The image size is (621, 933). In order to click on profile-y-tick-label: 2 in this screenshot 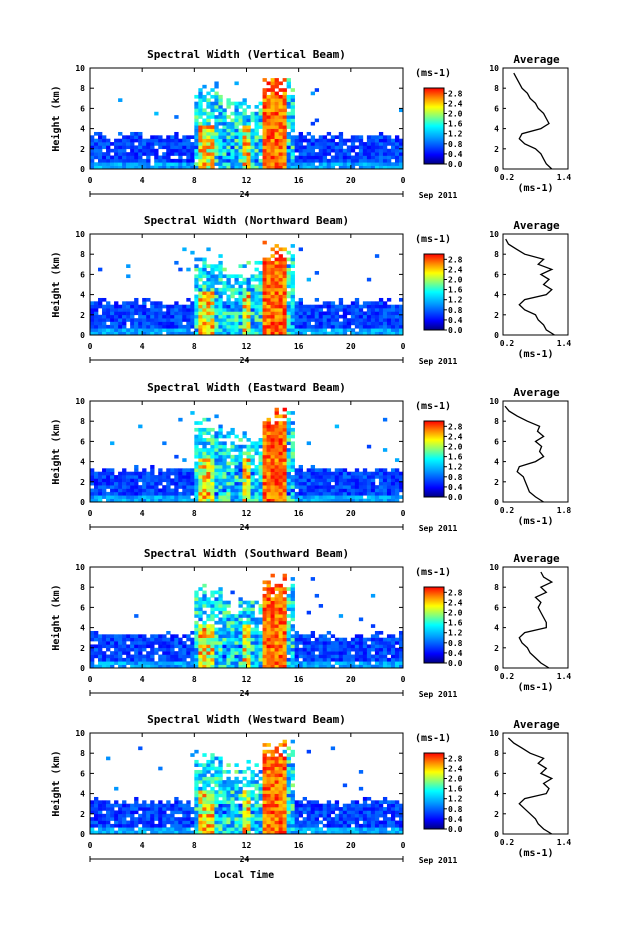, I will do `click(496, 315)`.